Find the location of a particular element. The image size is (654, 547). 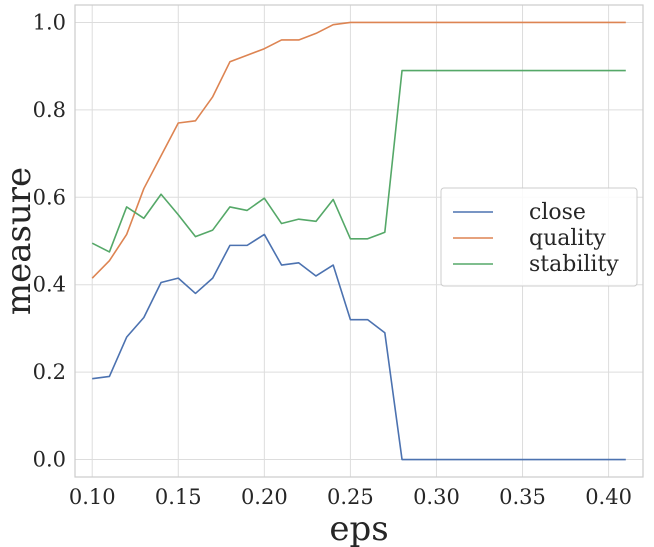

x-tick-label: 0.40 is located at coordinates (608, 497).